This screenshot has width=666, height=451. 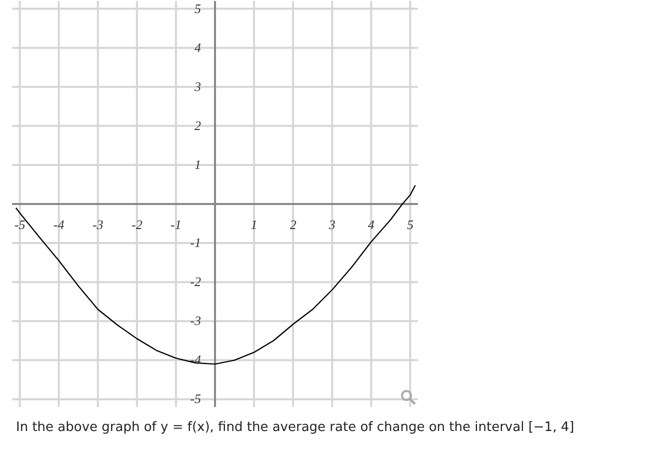 I want to click on y-tick-label: -2, so click(x=196, y=282).